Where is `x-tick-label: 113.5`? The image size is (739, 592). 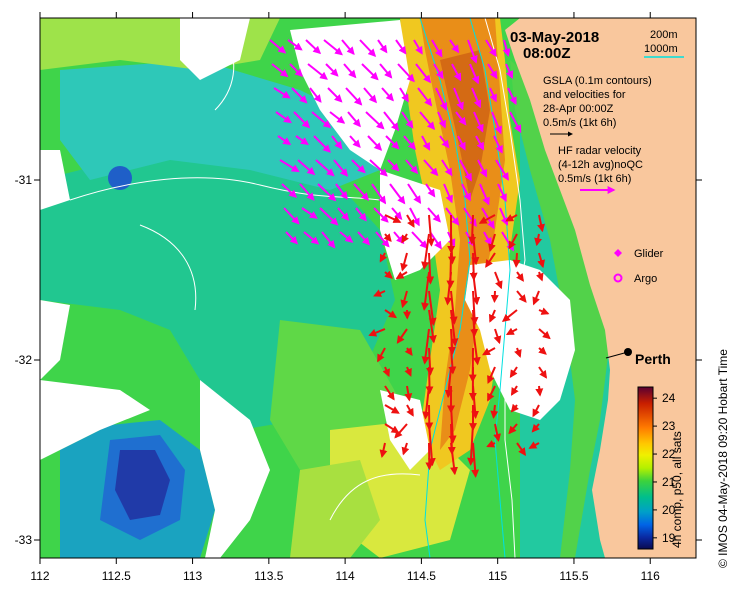
x-tick-label: 113.5 is located at coordinates (268, 576).